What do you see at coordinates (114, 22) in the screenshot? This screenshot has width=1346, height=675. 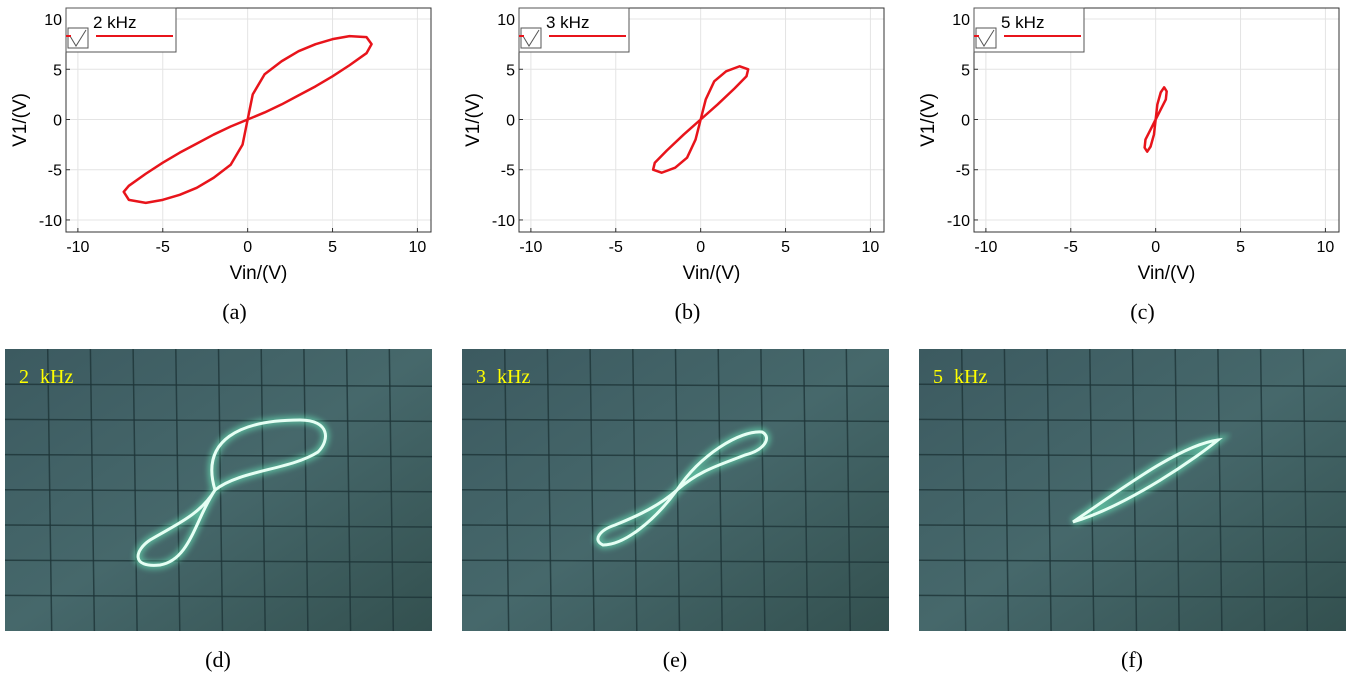 I see `legend-label: 2 kHz` at bounding box center [114, 22].